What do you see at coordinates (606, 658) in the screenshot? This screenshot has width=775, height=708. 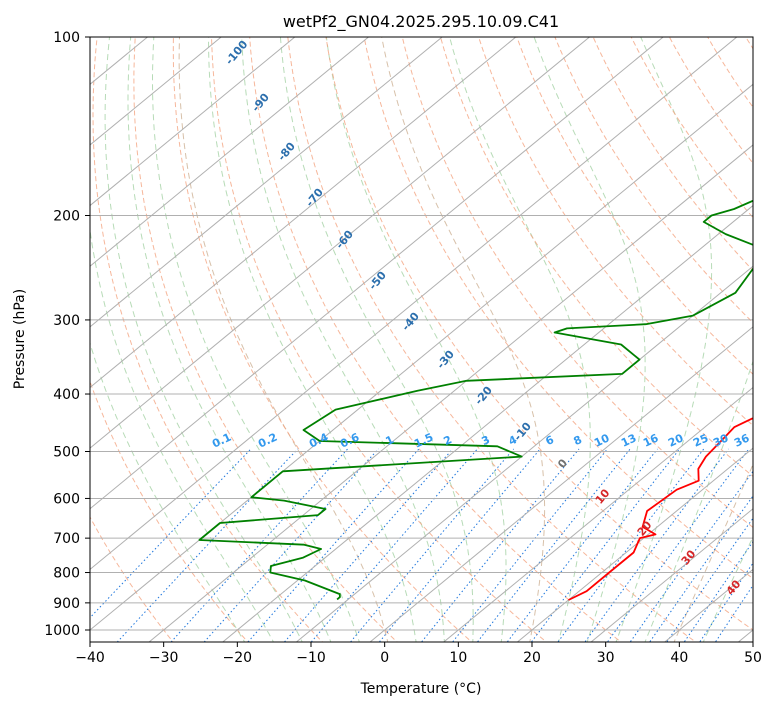 I see `x-tick-label: 30` at bounding box center [606, 658].